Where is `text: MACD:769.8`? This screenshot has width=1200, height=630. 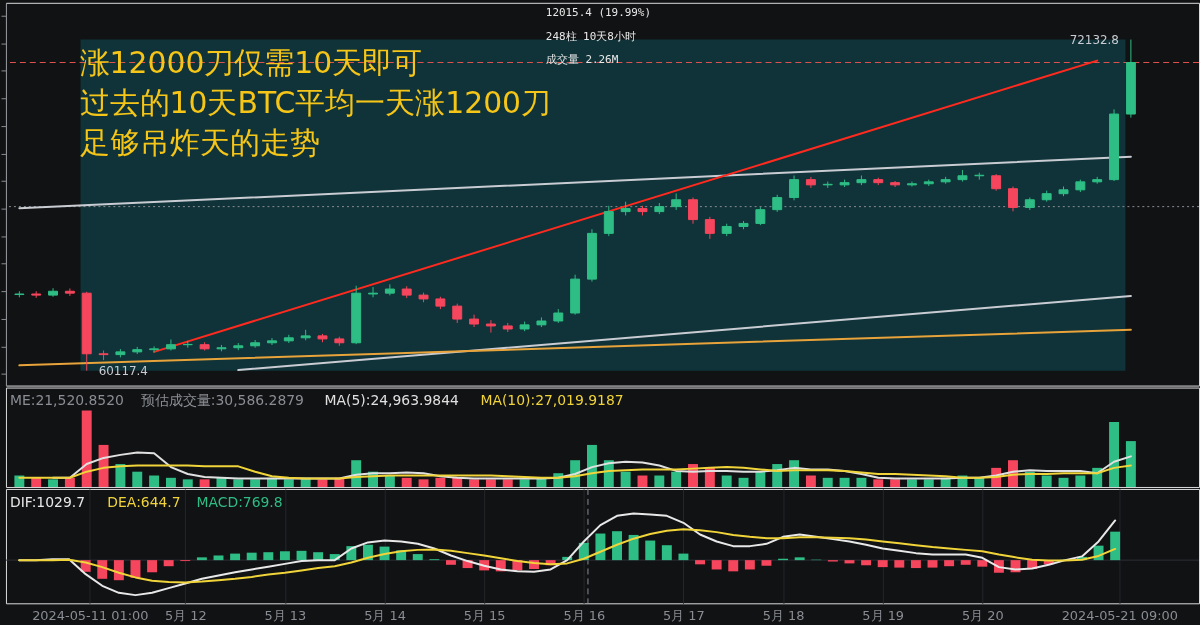 text: MACD:769.8 is located at coordinates (239, 501).